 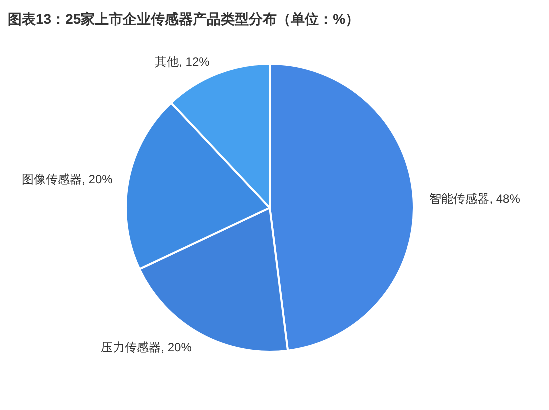 What do you see at coordinates (184, 19) in the screenshot?
I see `title: 图表13：25家上市企业传感器产品类型分布（单位：%）` at bounding box center [184, 19].